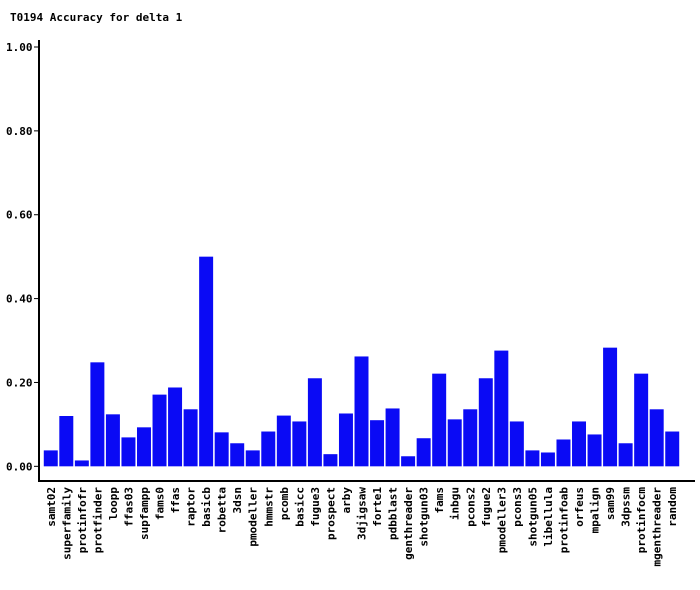 This screenshot has height=590, width=700. I want to click on x-tick-label: protfinder, so click(97, 520).